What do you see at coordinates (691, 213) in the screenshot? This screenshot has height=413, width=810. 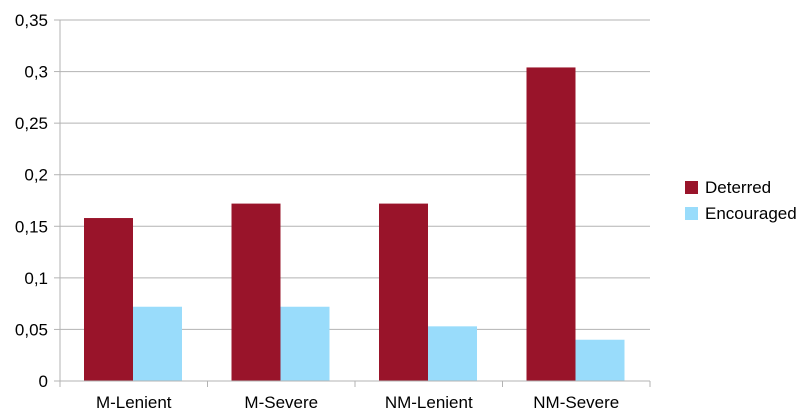 I see `legend-swatch-encouraged` at bounding box center [691, 213].